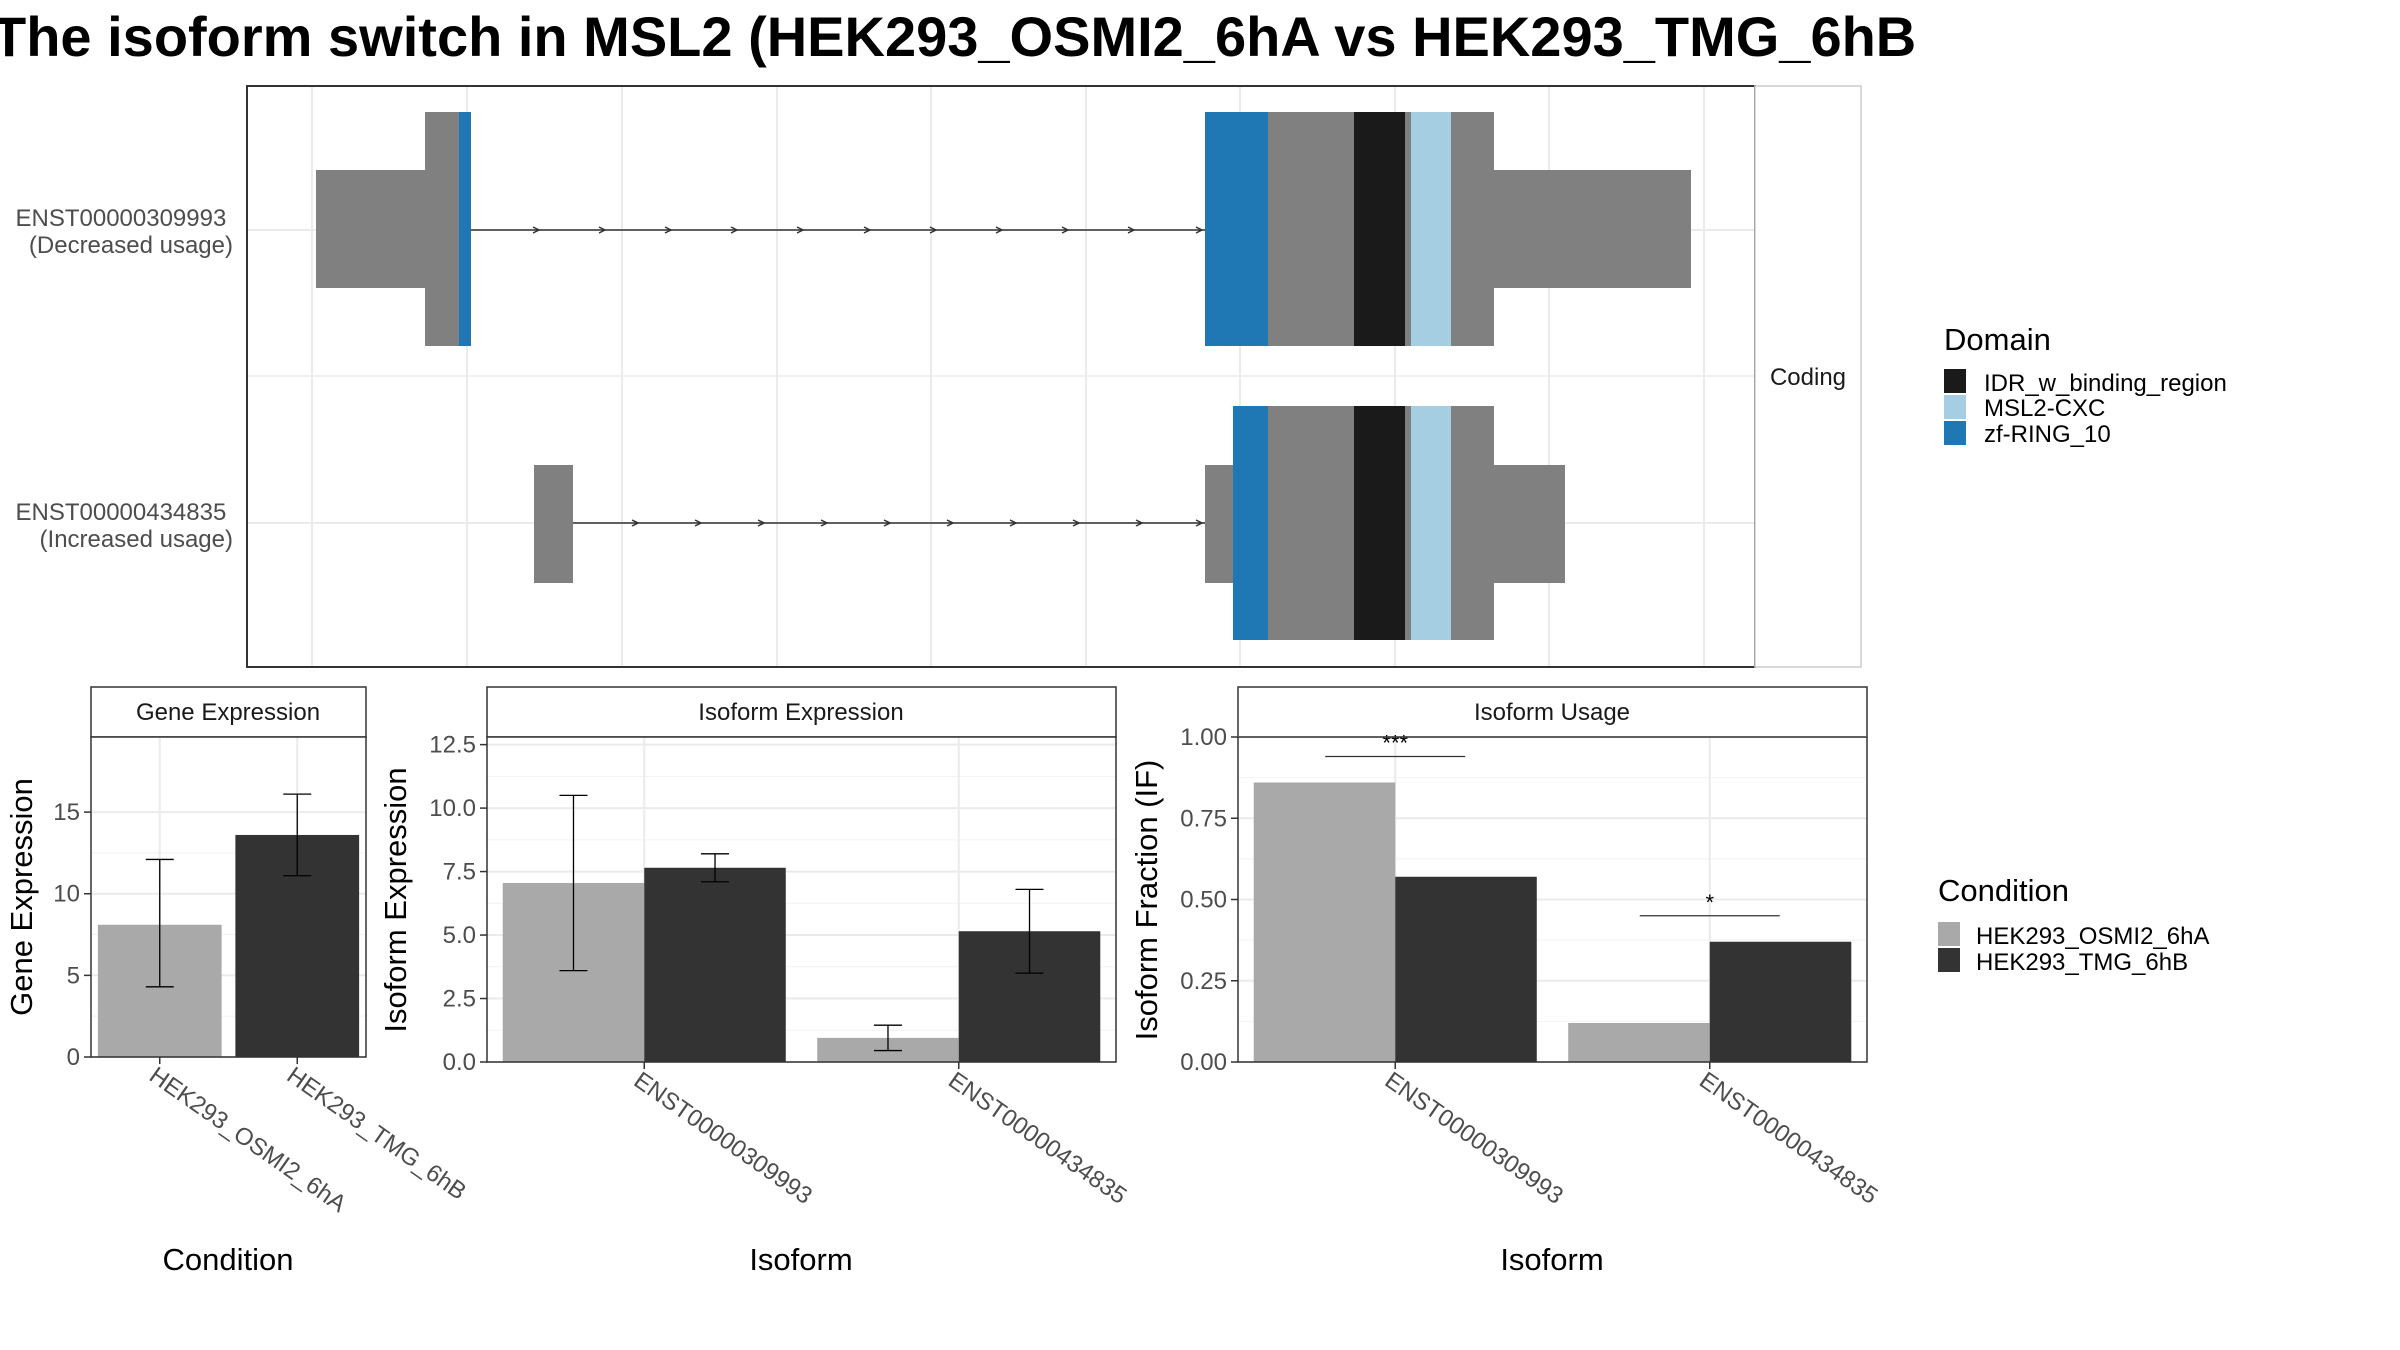 The width and height of the screenshot is (2400, 1350). What do you see at coordinates (1552, 899) in the screenshot?
I see `isoform-usage-border` at bounding box center [1552, 899].